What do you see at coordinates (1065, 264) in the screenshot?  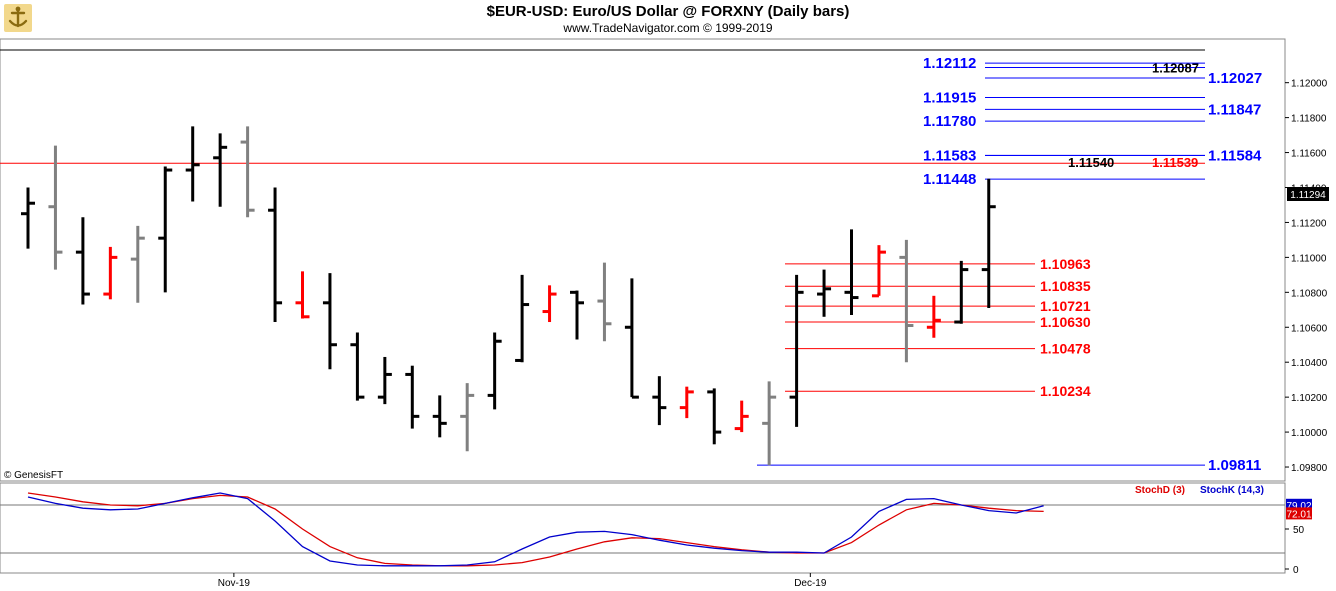 I see `level-label: 1.10963` at bounding box center [1065, 264].